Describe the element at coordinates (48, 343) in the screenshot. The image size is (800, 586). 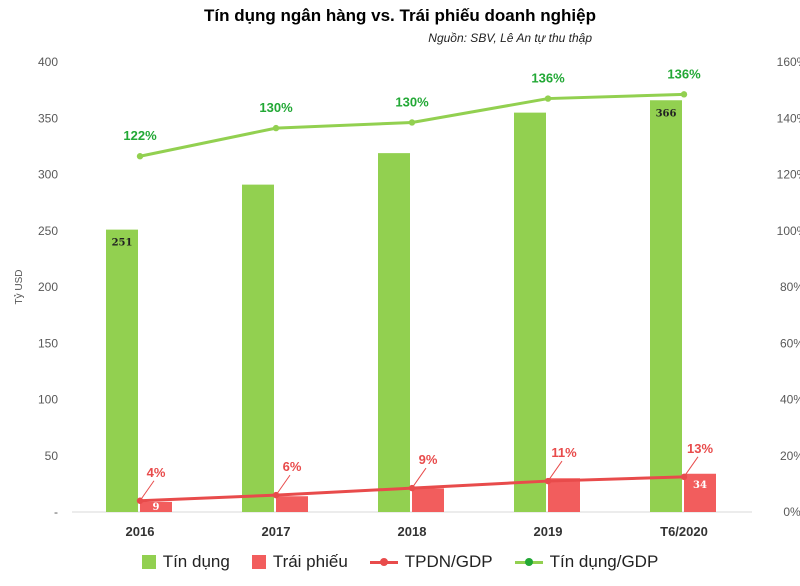
I see `y-tick-label: 150` at that location.